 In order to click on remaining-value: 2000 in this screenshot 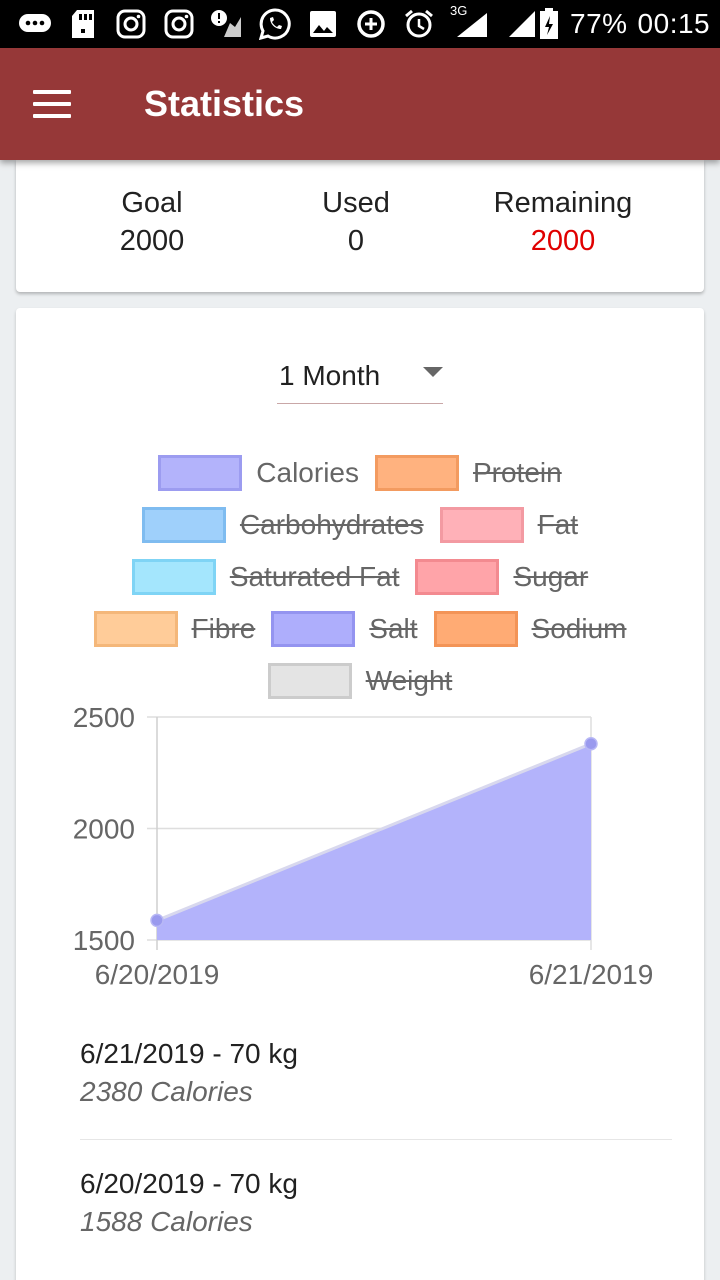, I will do `click(563, 241)`.